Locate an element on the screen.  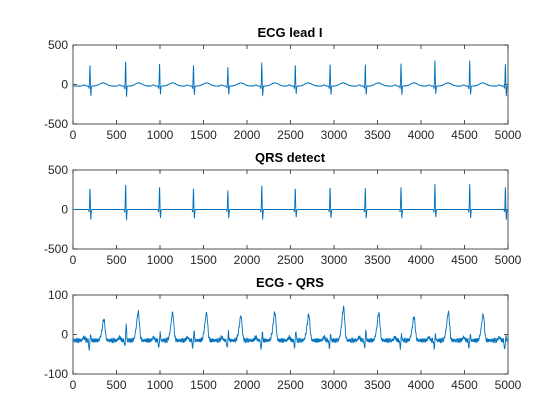
y-tick-label: -100 is located at coordinates (56, 374).